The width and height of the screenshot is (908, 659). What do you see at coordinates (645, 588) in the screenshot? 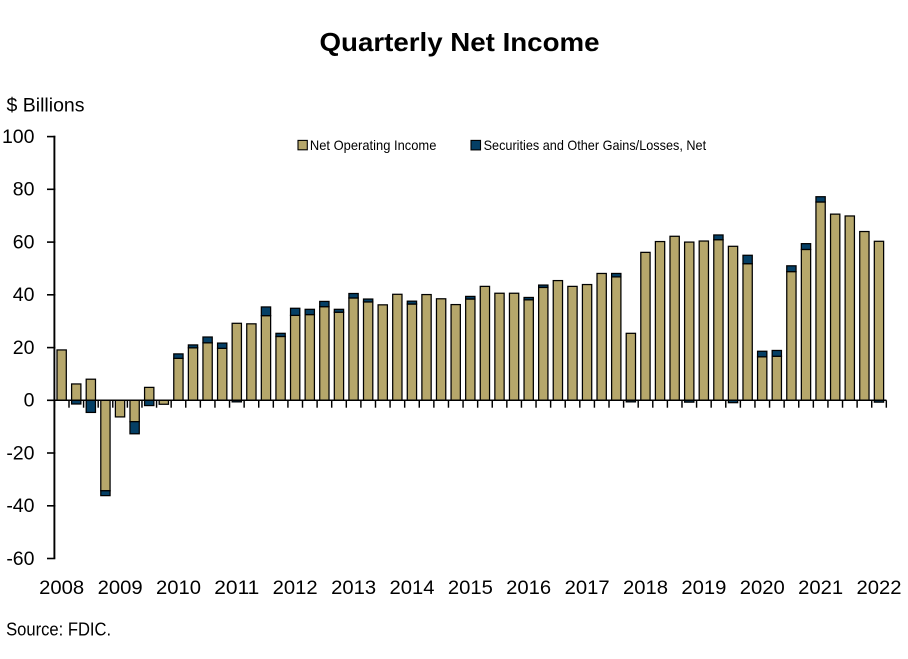
I see `svg-text: 2018` at bounding box center [645, 588].